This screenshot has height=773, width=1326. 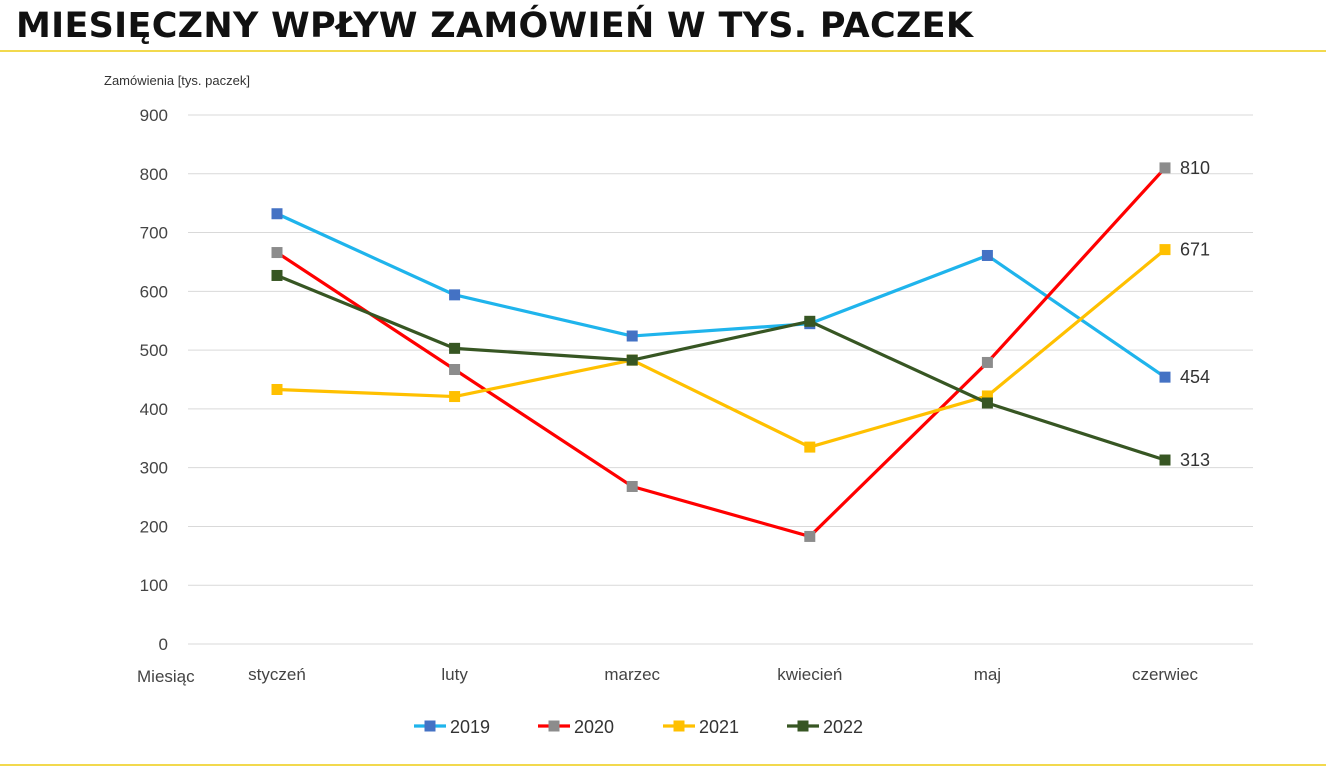 I want to click on y-tick-label: 300, so click(x=154, y=468).